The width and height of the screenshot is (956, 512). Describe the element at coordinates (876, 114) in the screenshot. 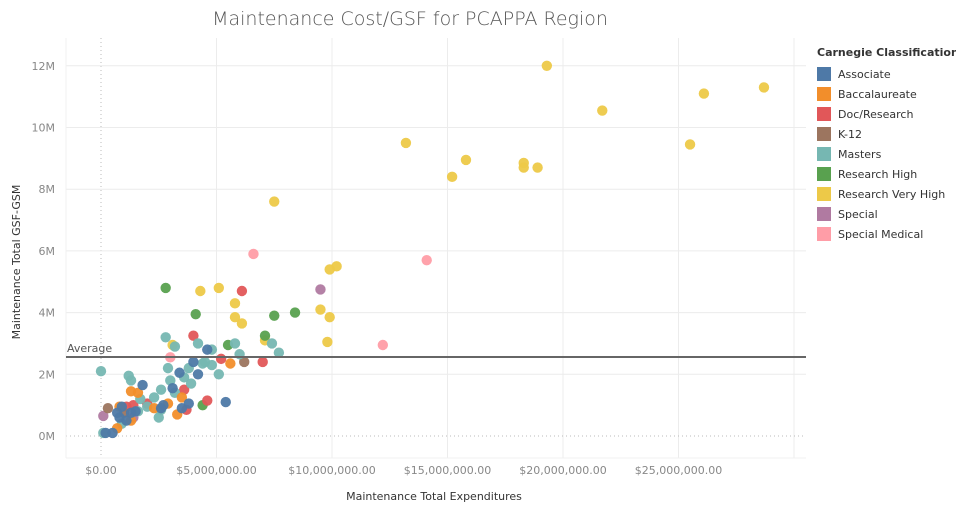

I see `legend-label: Doc/Research` at that location.